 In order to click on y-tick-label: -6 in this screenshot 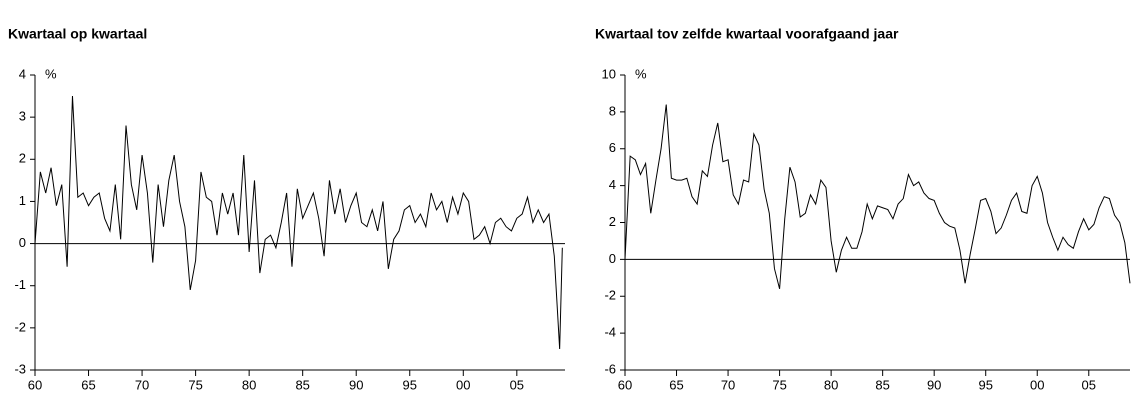, I will do `click(610, 368)`.